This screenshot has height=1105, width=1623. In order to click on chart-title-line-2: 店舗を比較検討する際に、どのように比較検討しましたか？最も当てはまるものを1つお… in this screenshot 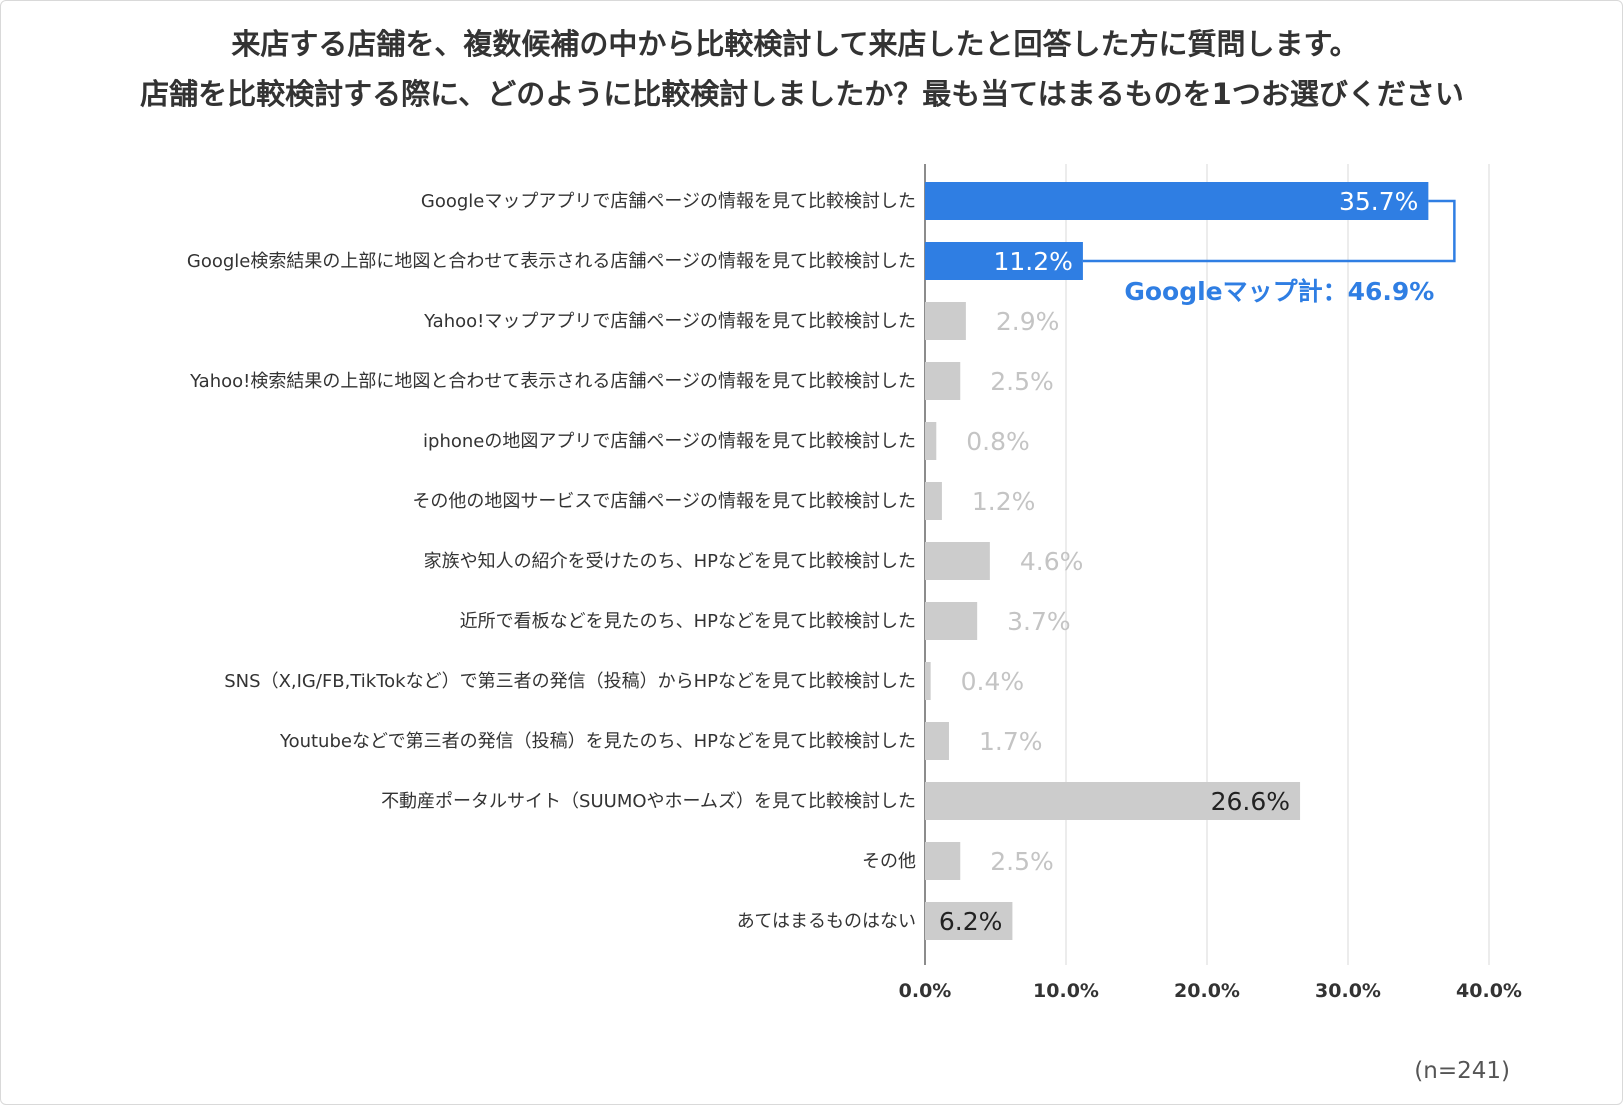, I will do `click(802, 94)`.